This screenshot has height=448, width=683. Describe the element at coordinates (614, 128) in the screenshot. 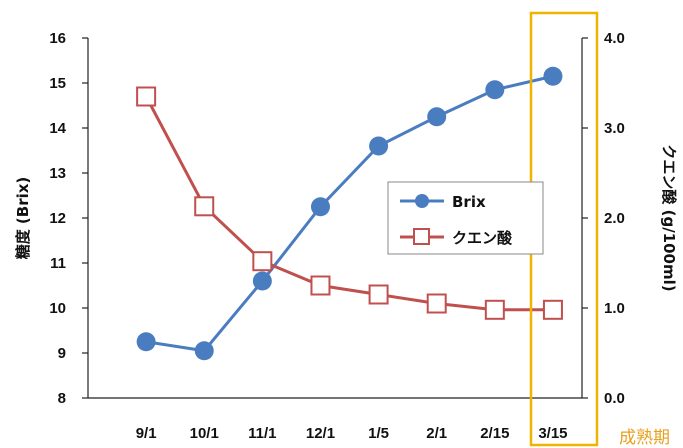

I see `right-tick-label: 3.0` at that location.